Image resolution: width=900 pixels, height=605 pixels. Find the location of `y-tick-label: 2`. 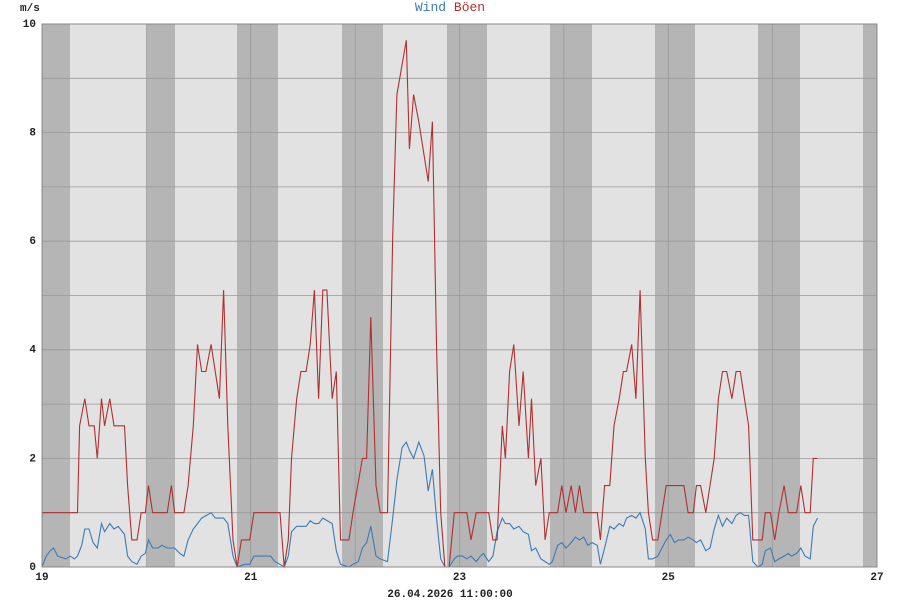

y-tick-label: 2 is located at coordinates (32, 459).